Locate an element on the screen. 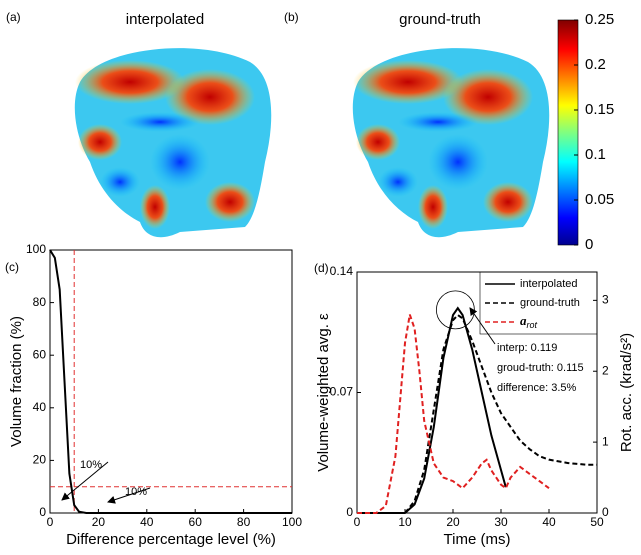 The image size is (641, 555). x-tick-label: 50 is located at coordinates (597, 522).